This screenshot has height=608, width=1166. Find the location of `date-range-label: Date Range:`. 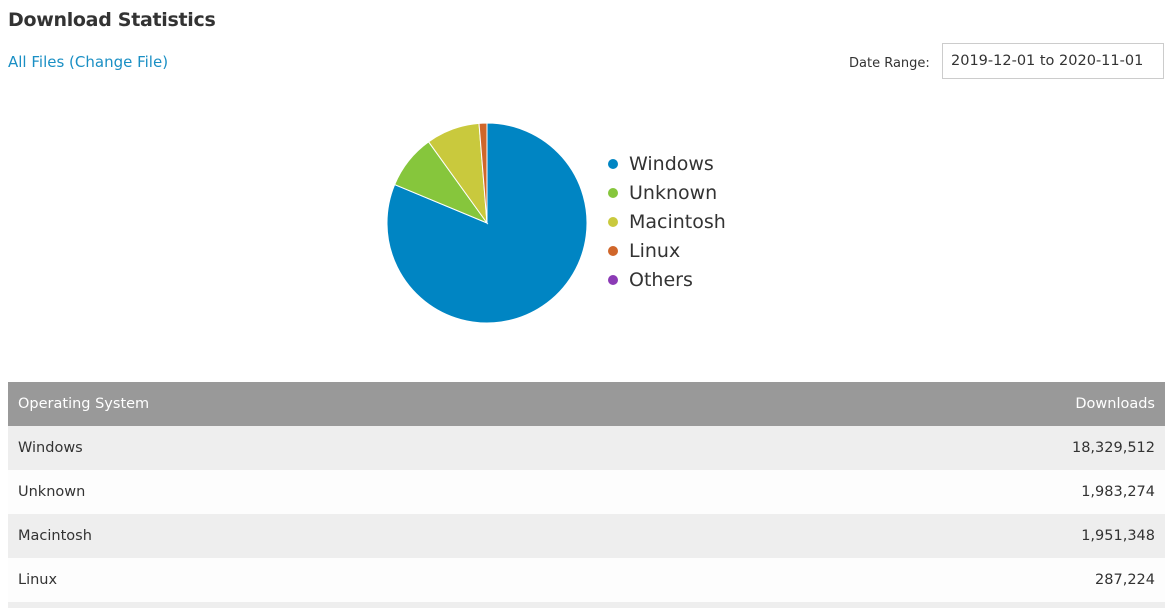

date-range-label: Date Range: is located at coordinates (889, 63).